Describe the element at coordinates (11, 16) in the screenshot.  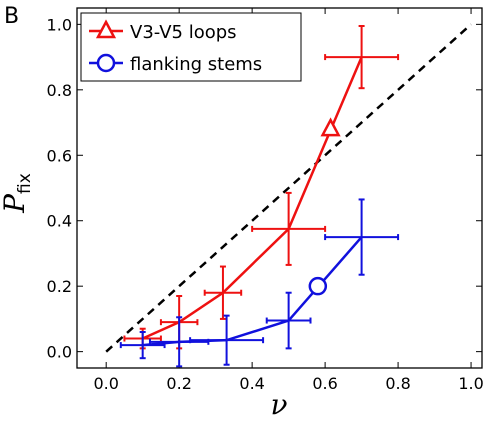
I see `panel-label: B` at that location.